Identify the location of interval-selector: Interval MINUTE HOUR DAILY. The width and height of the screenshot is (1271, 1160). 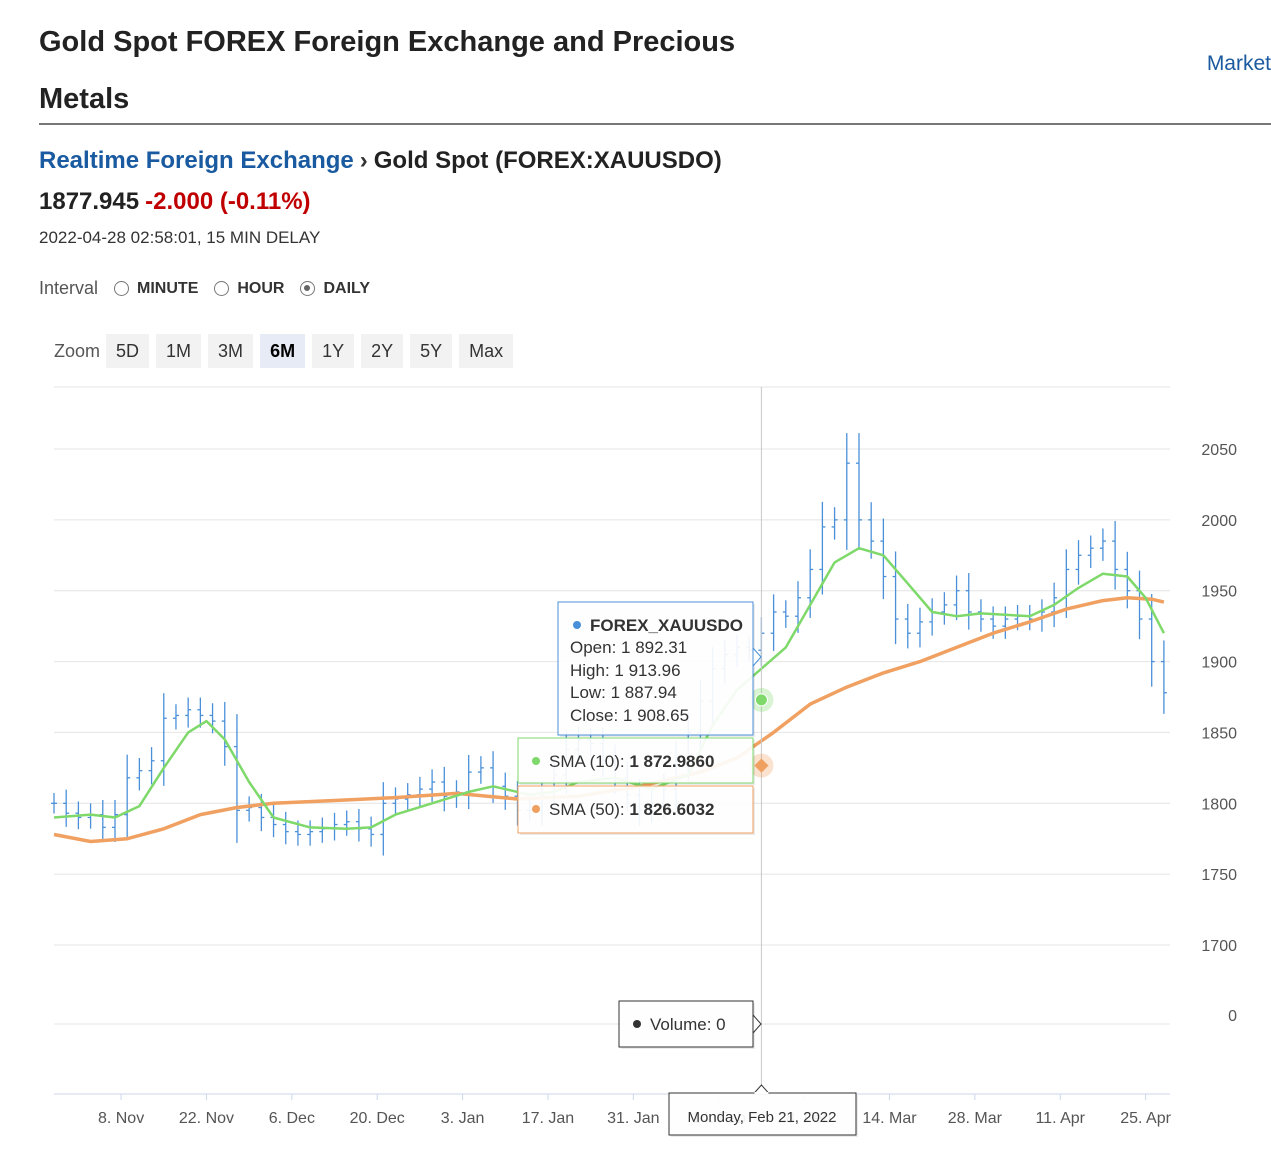
(204, 288).